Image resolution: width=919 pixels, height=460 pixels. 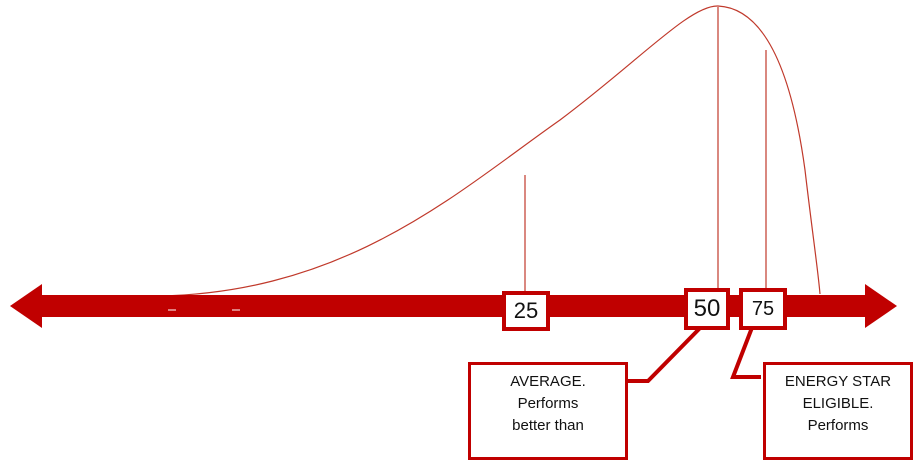 I want to click on score-label: 75, so click(x=763, y=308).